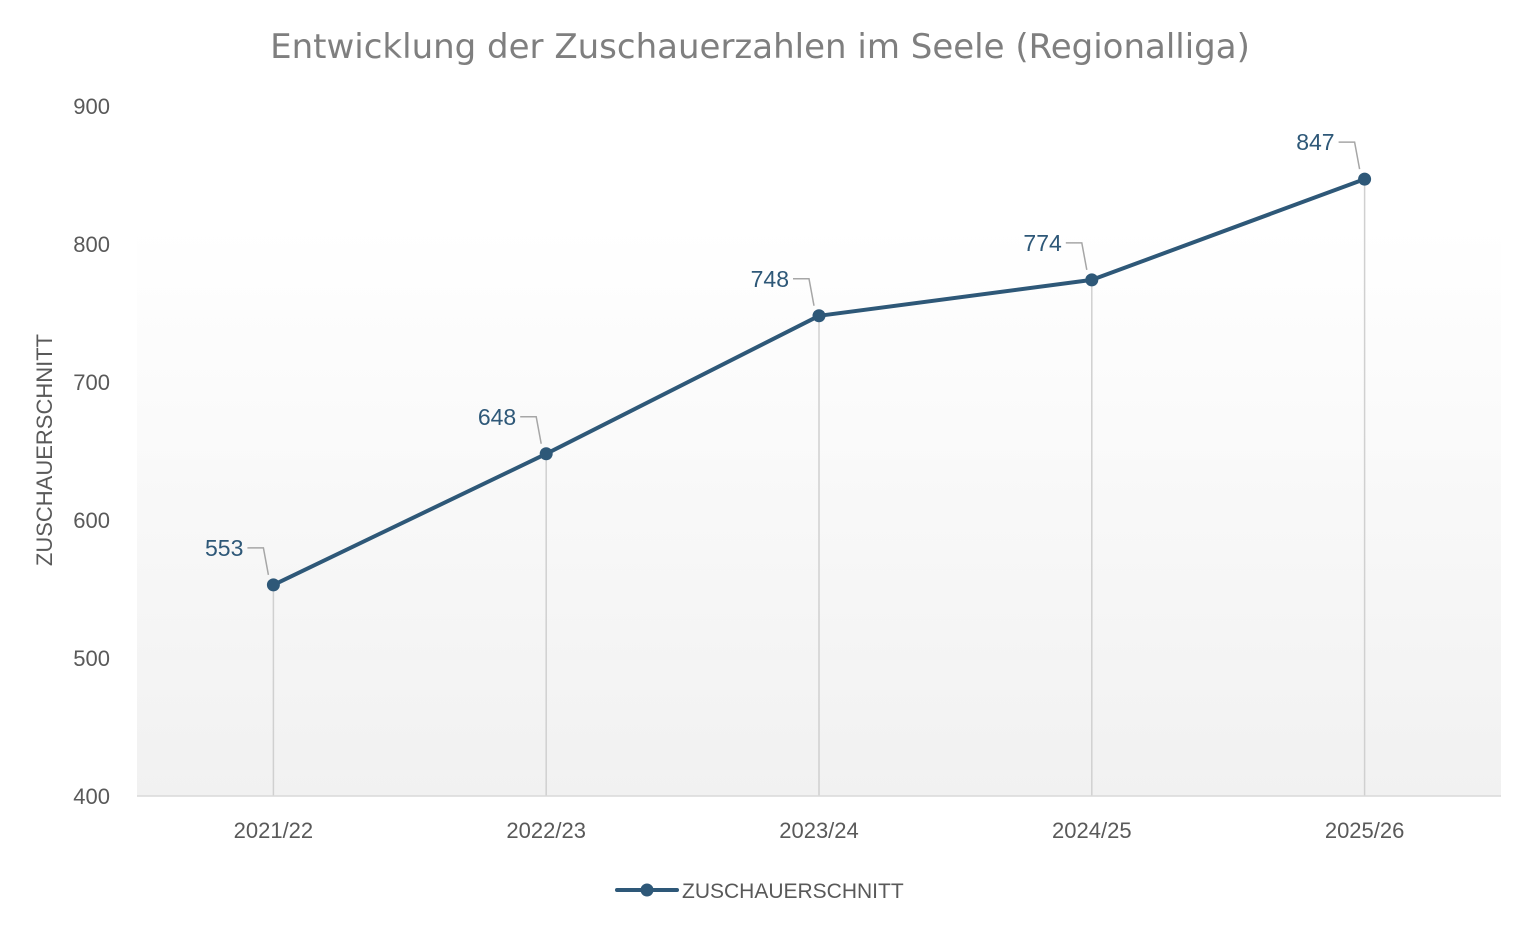 This screenshot has height=930, width=1524. What do you see at coordinates (91, 382) in the screenshot?
I see `y-tick-label: 700` at bounding box center [91, 382].